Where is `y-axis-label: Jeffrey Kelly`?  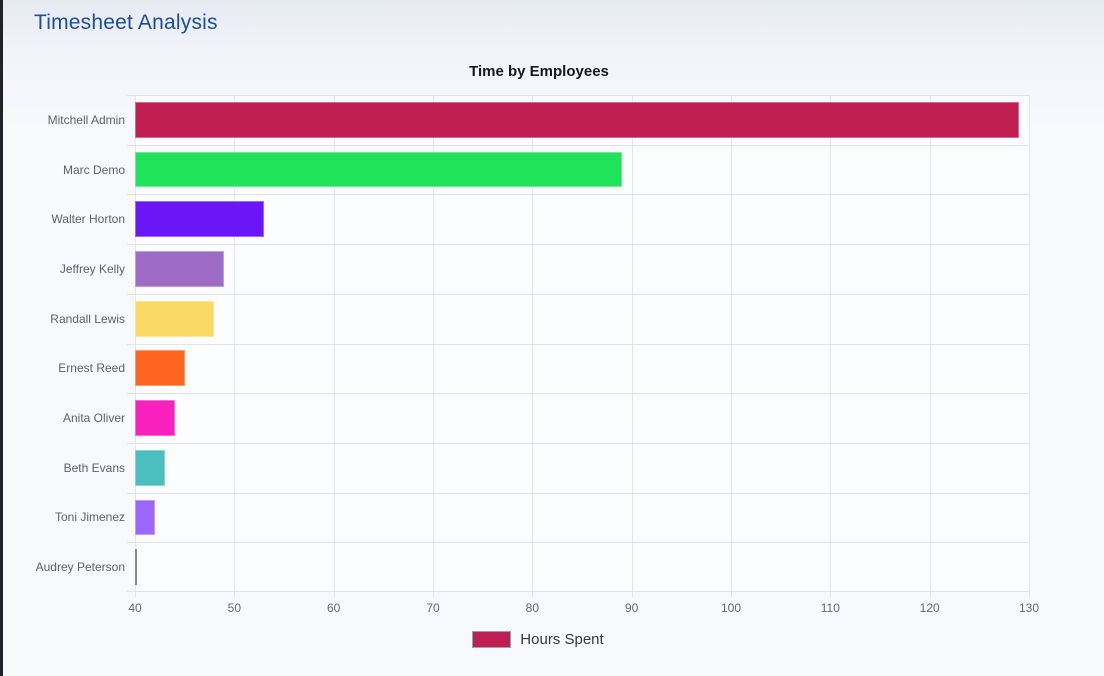 y-axis-label: Jeffrey Kelly is located at coordinates (92, 268).